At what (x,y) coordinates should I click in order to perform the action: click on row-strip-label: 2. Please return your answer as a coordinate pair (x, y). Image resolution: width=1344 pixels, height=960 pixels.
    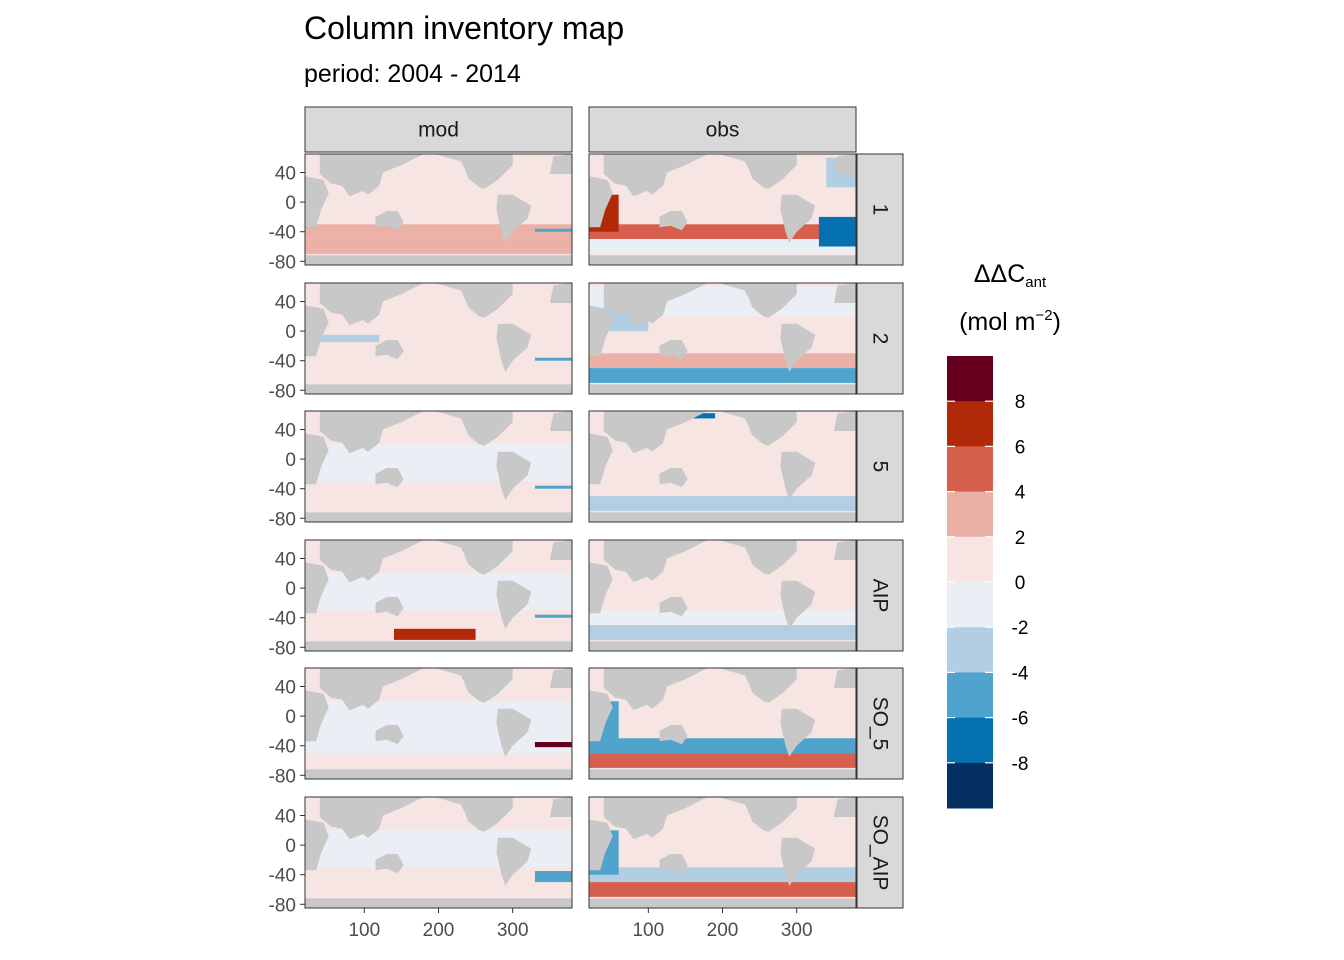
    Looking at the image, I should click on (880, 339).